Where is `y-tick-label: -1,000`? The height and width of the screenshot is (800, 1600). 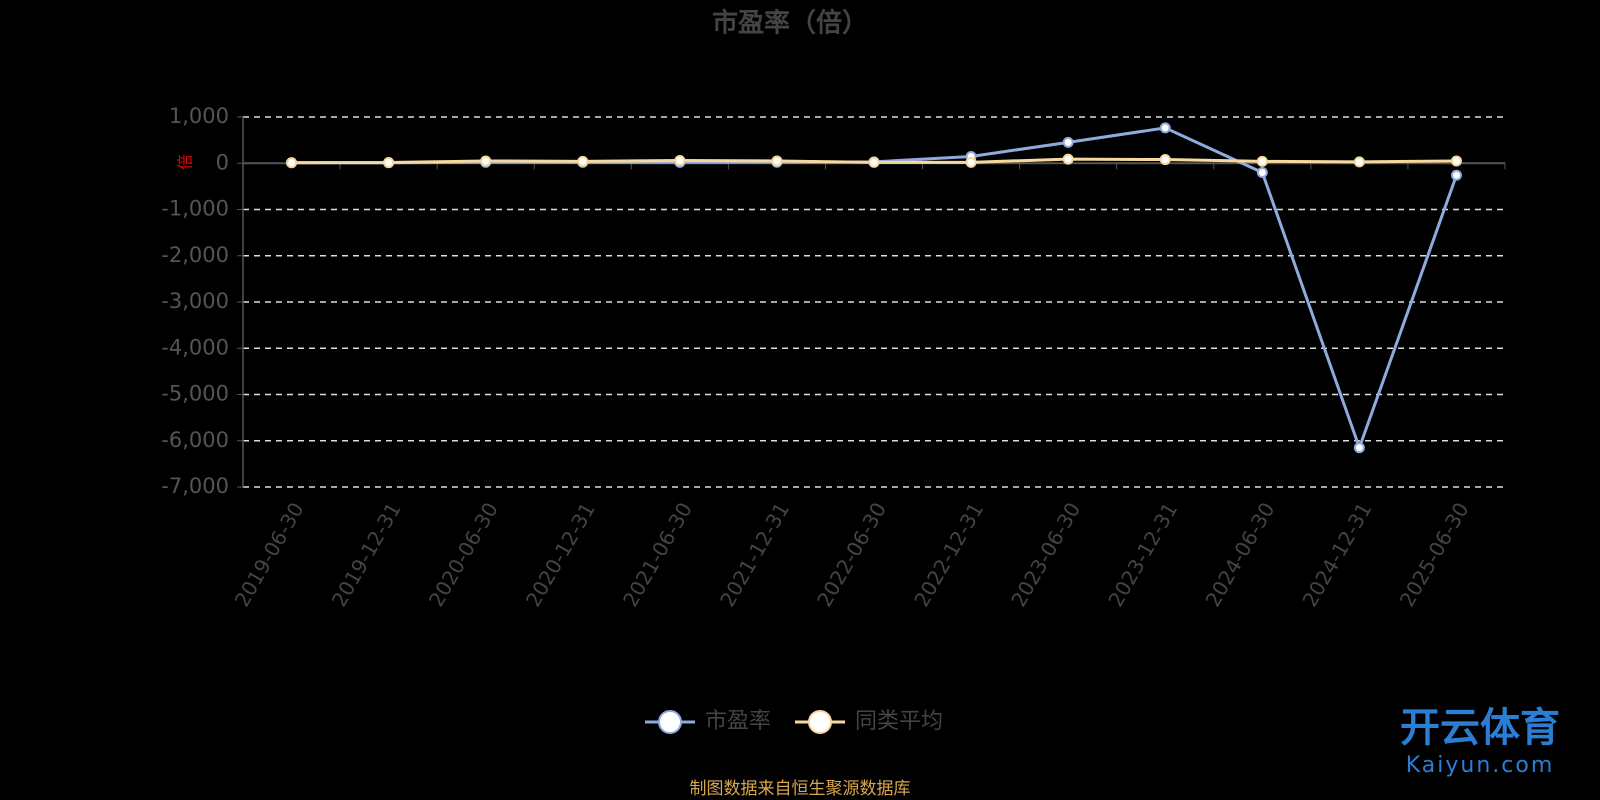 y-tick-label: -1,000 is located at coordinates (195, 209).